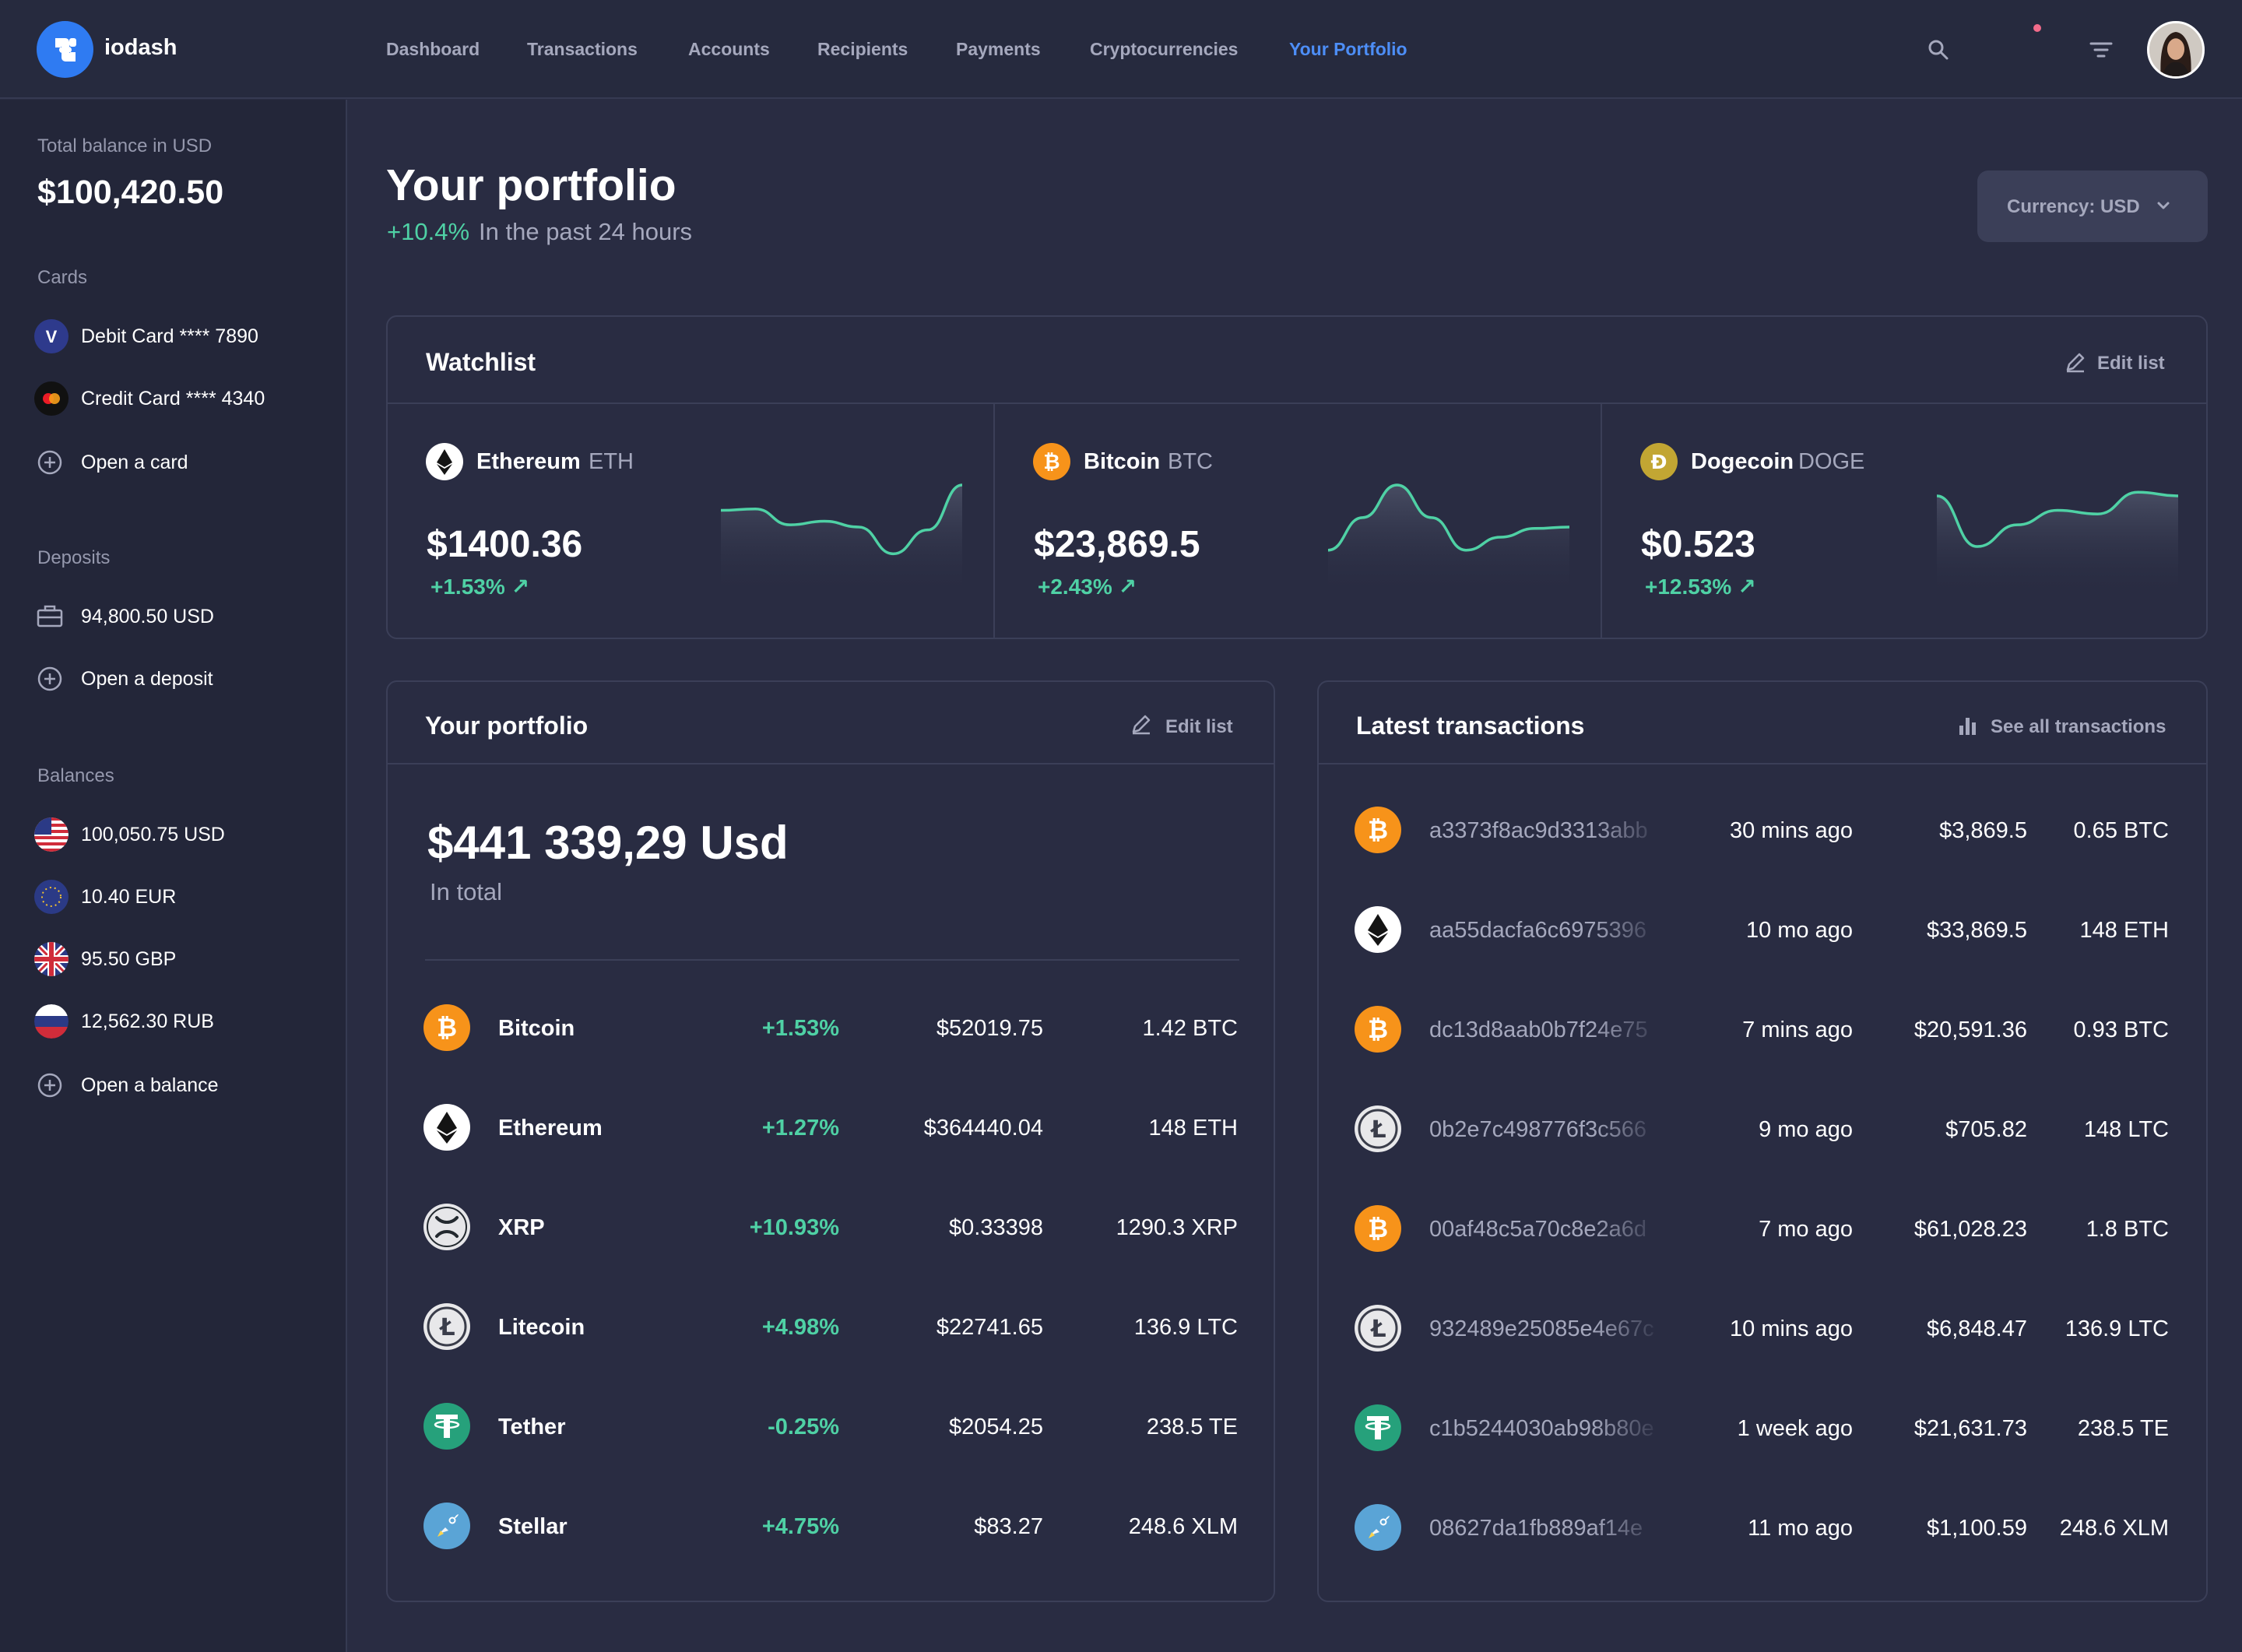 This screenshot has width=2242, height=1652. Describe the element at coordinates (2163, 205) in the screenshot. I see `chevron-down-icon` at that location.